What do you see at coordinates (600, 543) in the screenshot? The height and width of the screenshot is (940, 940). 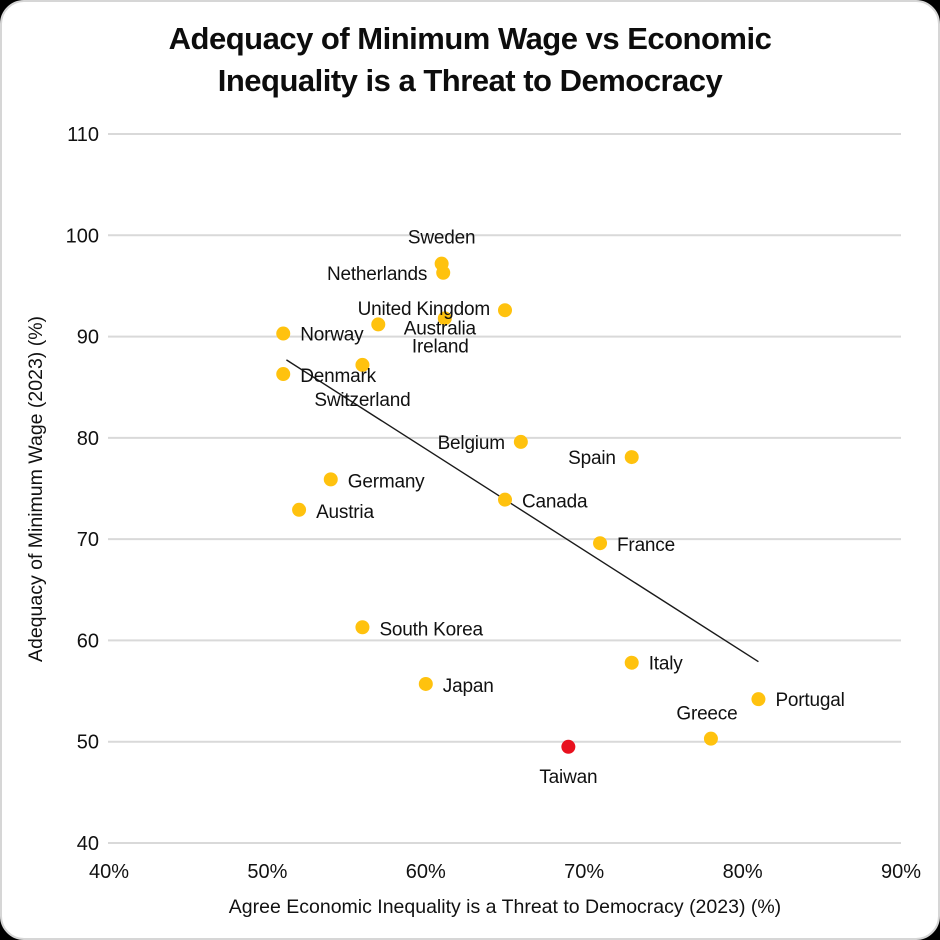 I see `data-point-france` at bounding box center [600, 543].